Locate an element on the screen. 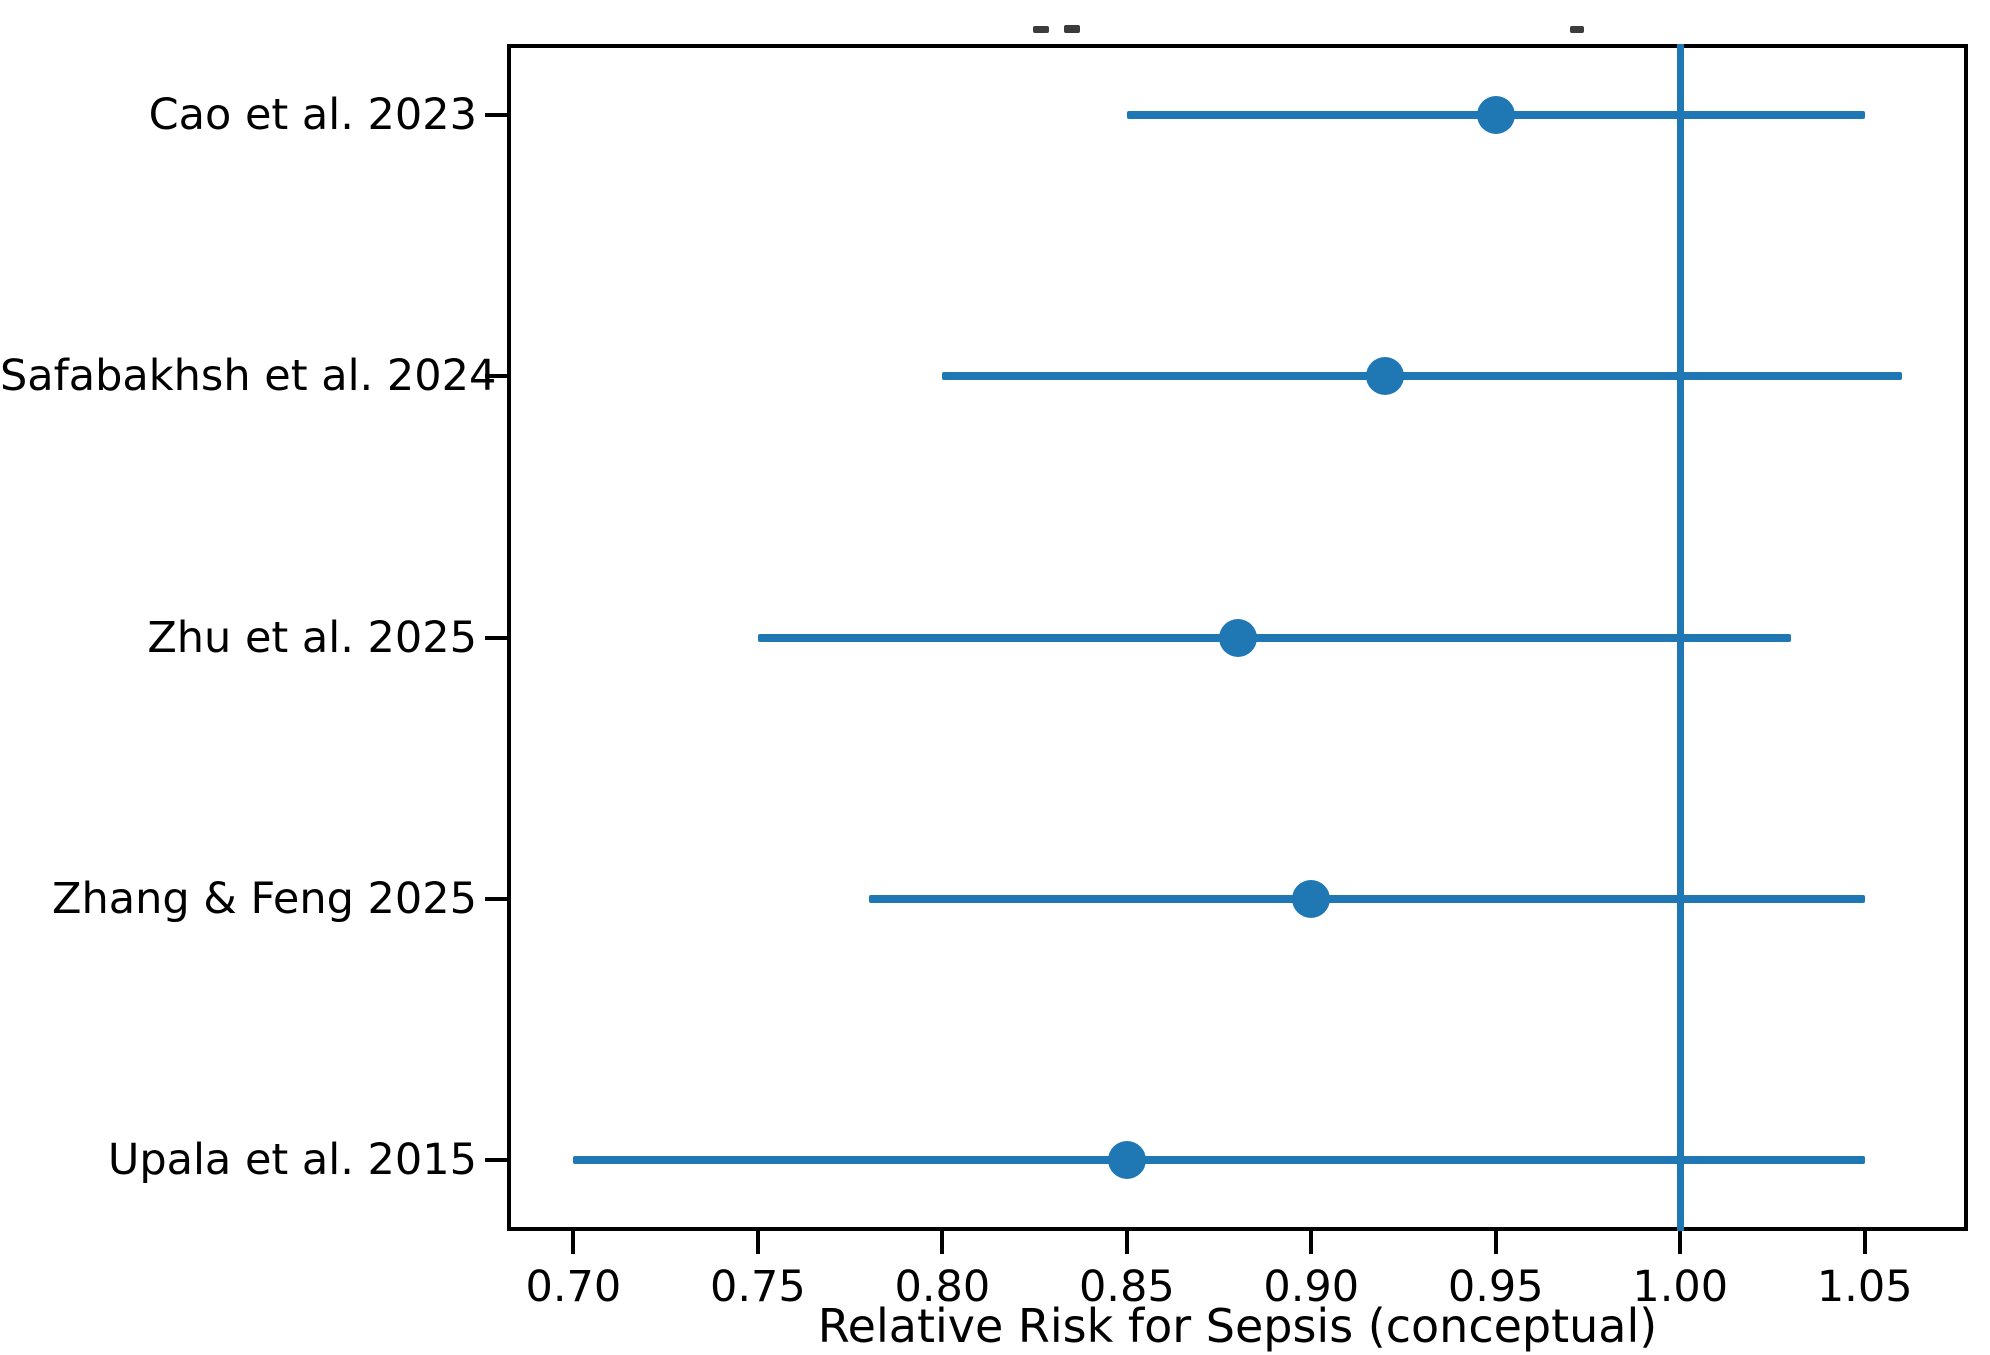  x-axis-label: Relative Risk for Sepsis (conceptual) is located at coordinates (1237, 1326).